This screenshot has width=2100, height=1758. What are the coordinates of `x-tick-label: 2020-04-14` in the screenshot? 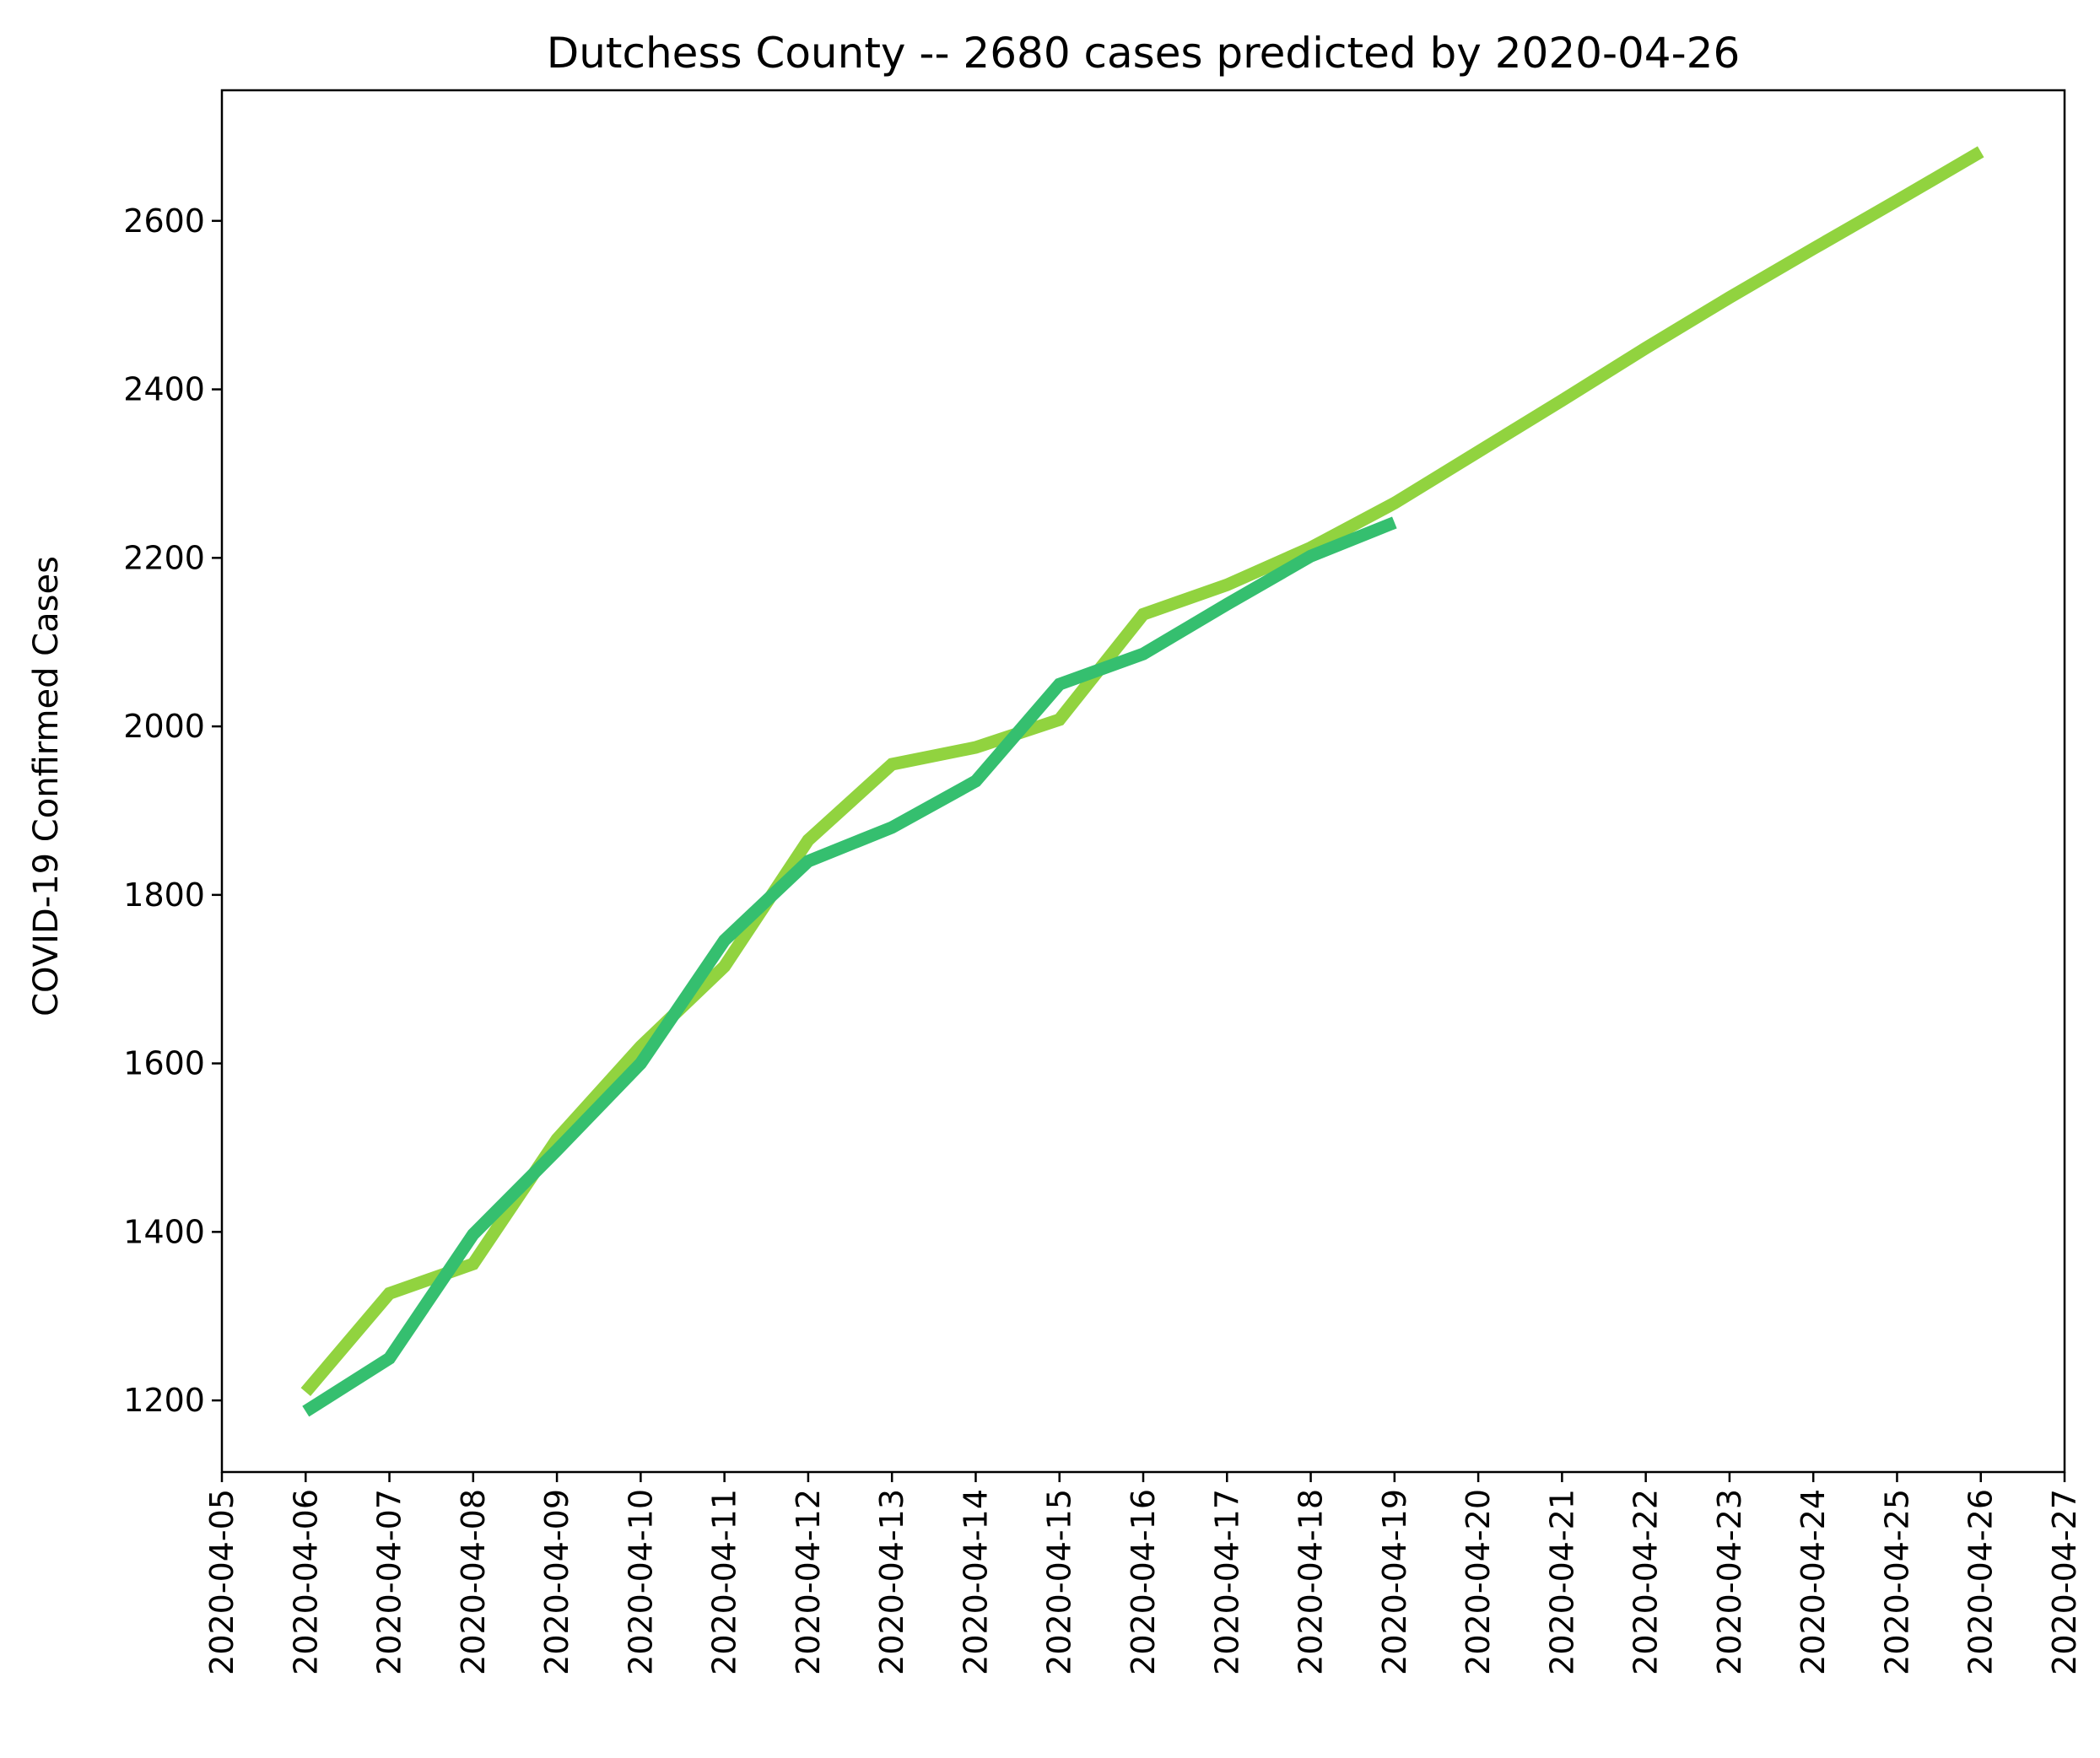 It's located at (976, 1582).